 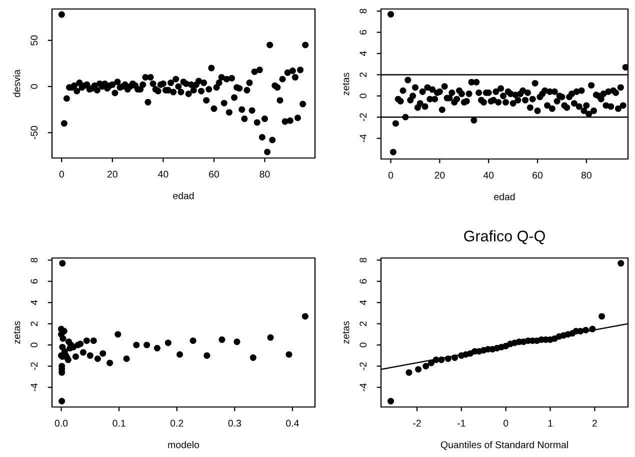 What do you see at coordinates (462, 423) in the screenshot?
I see `x-tick-label: -1` at bounding box center [462, 423].